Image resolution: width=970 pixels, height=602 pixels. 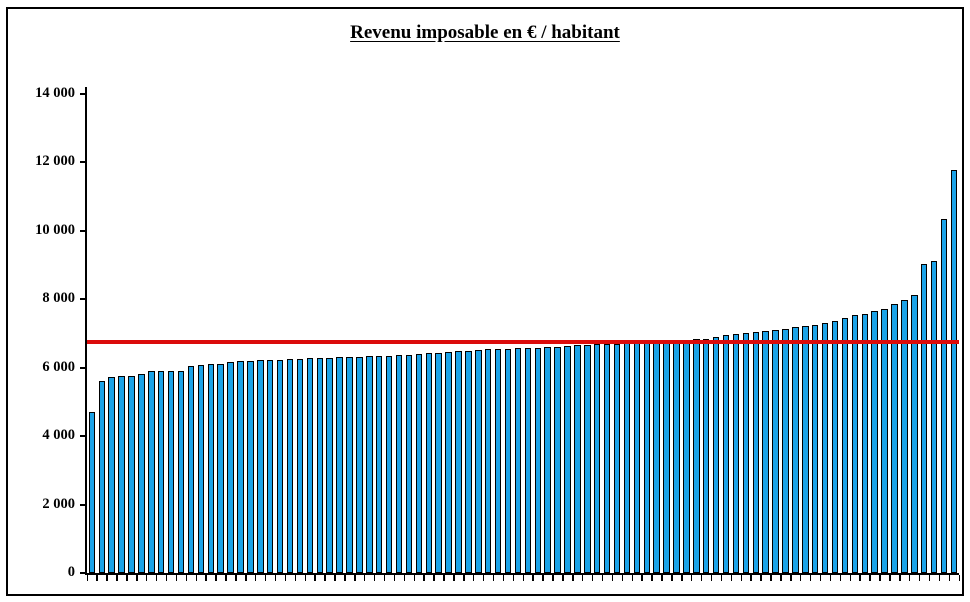 What do you see at coordinates (71, 572) in the screenshot?
I see `y-axis-tick-label: 0` at bounding box center [71, 572].